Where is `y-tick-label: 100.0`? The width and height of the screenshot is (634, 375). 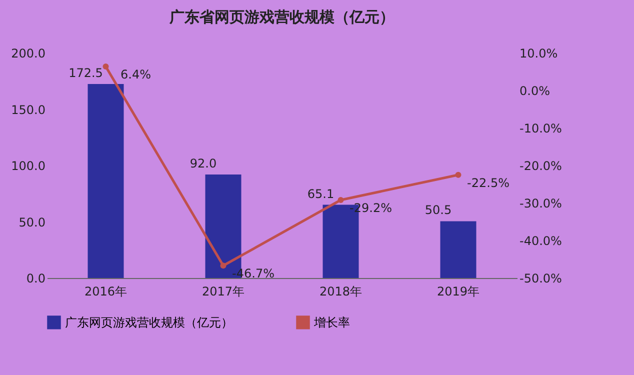
y-tick-label: 100.0 is located at coordinates (28, 166).